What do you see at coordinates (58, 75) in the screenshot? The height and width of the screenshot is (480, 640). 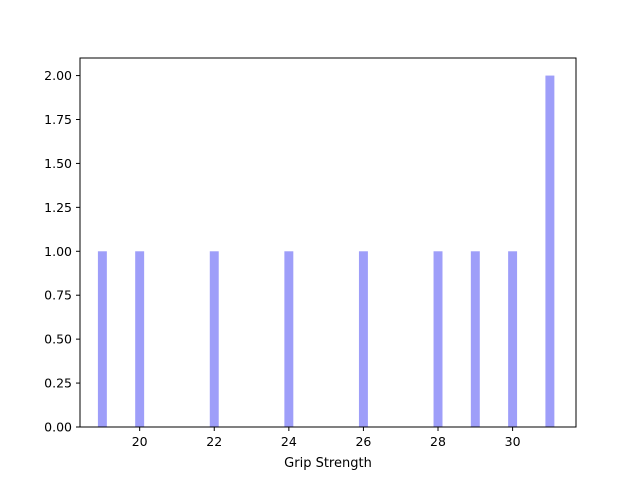 I see `y-tick-label: 2.00` at bounding box center [58, 75].